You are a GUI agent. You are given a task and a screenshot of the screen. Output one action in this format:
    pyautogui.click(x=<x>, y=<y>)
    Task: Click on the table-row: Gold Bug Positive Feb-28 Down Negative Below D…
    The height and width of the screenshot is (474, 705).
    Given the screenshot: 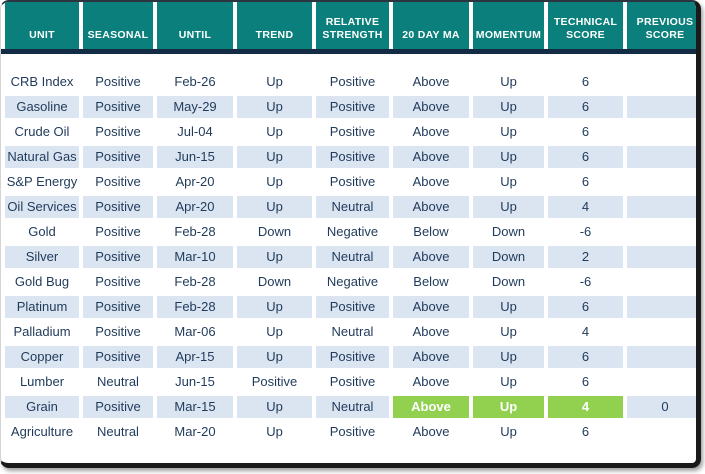 What is the action you would take?
    pyautogui.click(x=350, y=282)
    